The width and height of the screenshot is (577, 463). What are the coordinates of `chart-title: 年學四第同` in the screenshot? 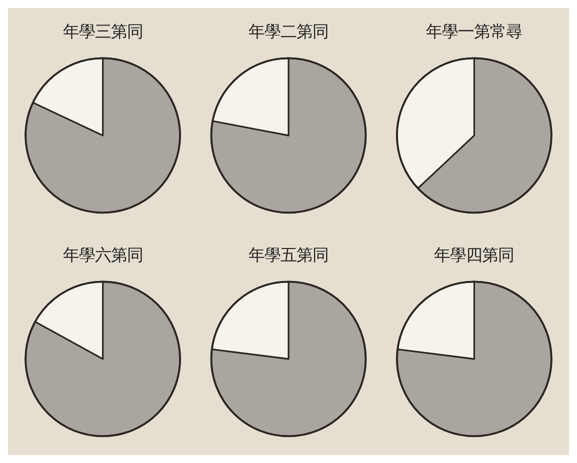 It's located at (474, 254).